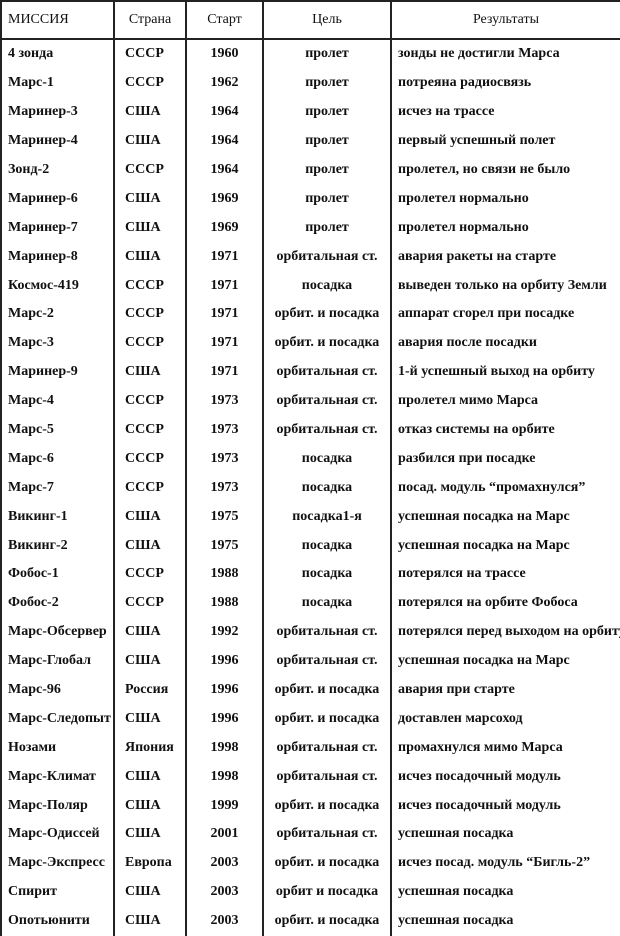 The height and width of the screenshot is (936, 620). I want to click on header-cell: Старт, so click(224, 20).